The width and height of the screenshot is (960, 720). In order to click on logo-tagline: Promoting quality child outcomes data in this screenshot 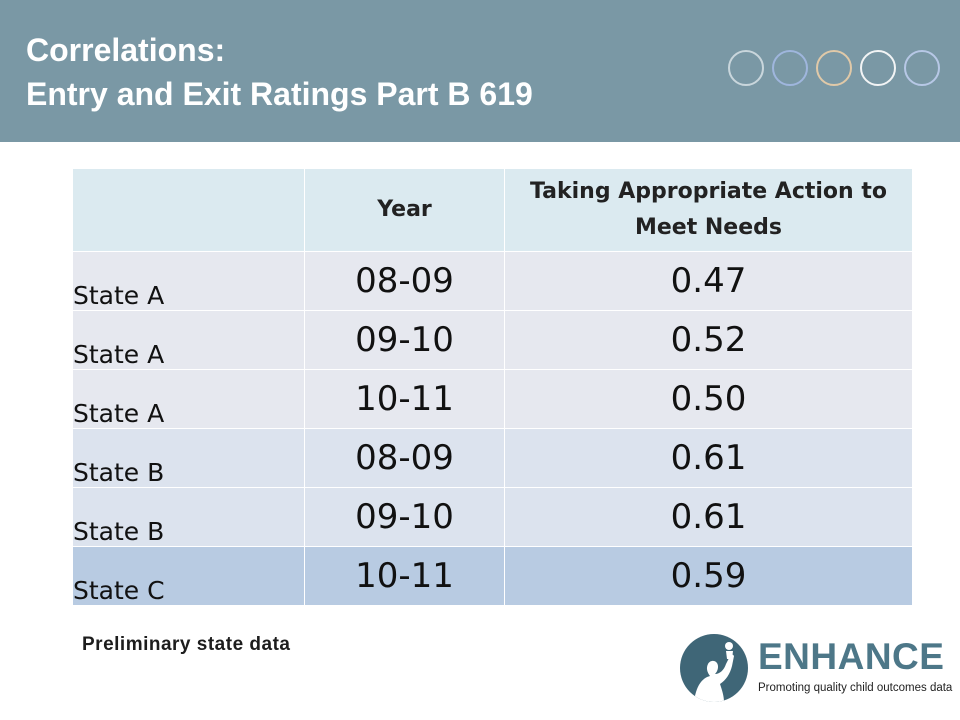, I will do `click(855, 688)`.